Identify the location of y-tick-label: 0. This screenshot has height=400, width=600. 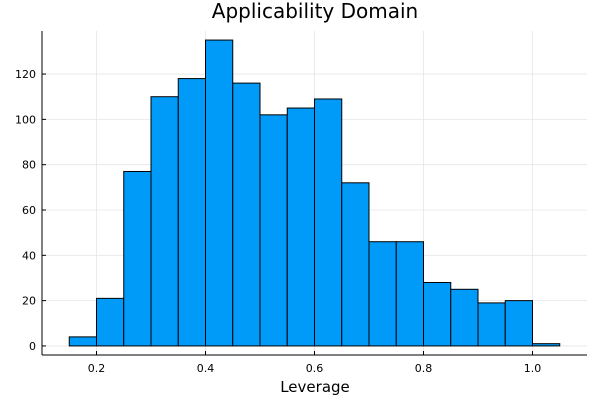
(32, 346).